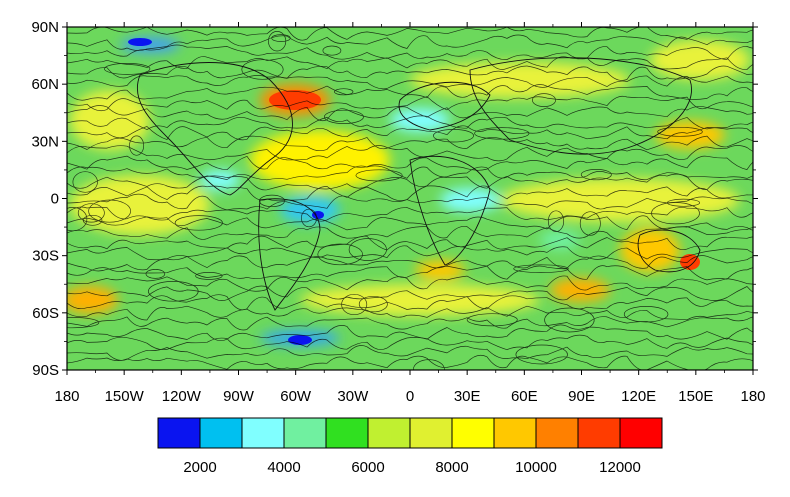  Describe the element at coordinates (581, 396) in the screenshot. I see `lon-tick-label: 90E` at that location.